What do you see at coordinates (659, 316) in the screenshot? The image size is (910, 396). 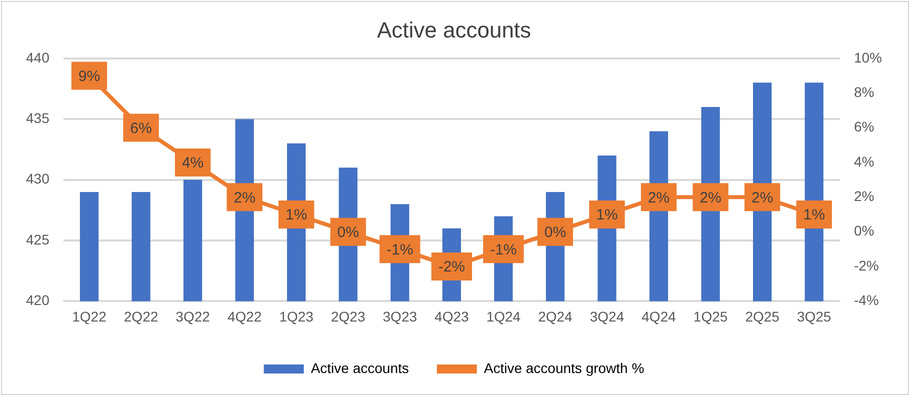 I see `x-tick-label: 4Q24` at bounding box center [659, 316].